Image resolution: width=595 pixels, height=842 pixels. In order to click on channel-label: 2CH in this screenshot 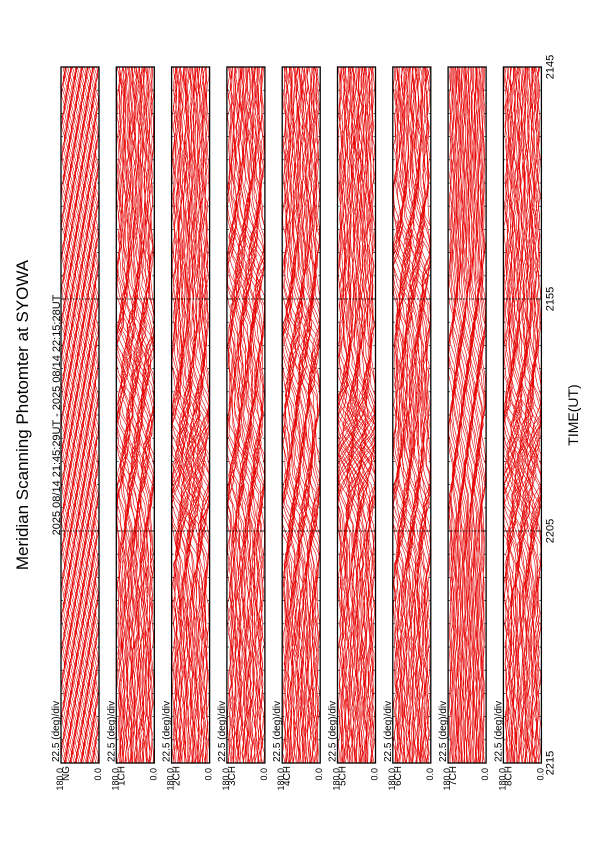, I will do `click(177, 776)`.